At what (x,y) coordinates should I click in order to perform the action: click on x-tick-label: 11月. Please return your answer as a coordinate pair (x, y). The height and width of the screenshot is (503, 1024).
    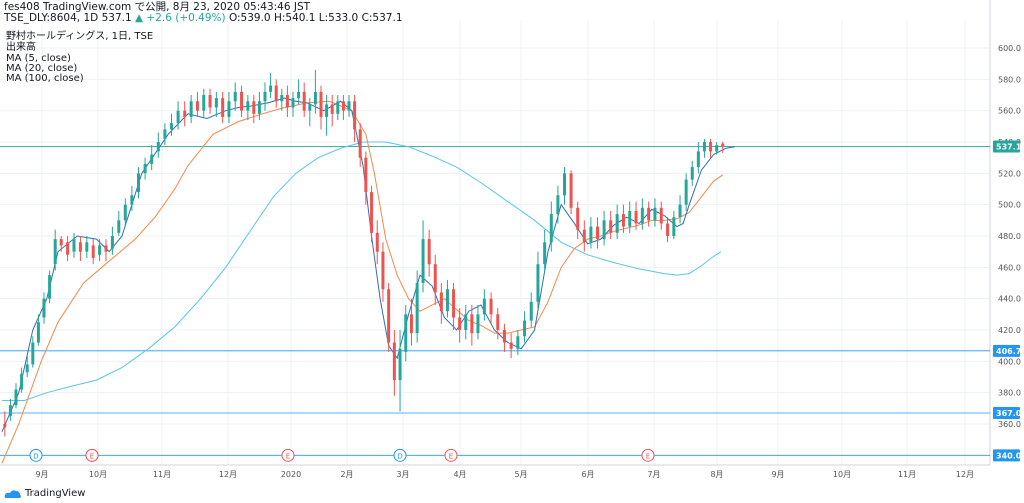
    Looking at the image, I should click on (907, 474).